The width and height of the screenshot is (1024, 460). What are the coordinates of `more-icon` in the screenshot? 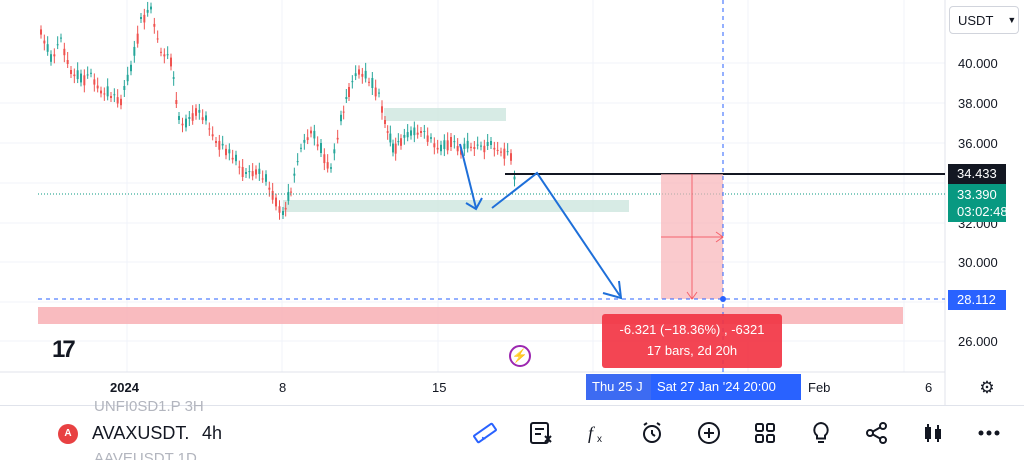 It's located at (989, 433).